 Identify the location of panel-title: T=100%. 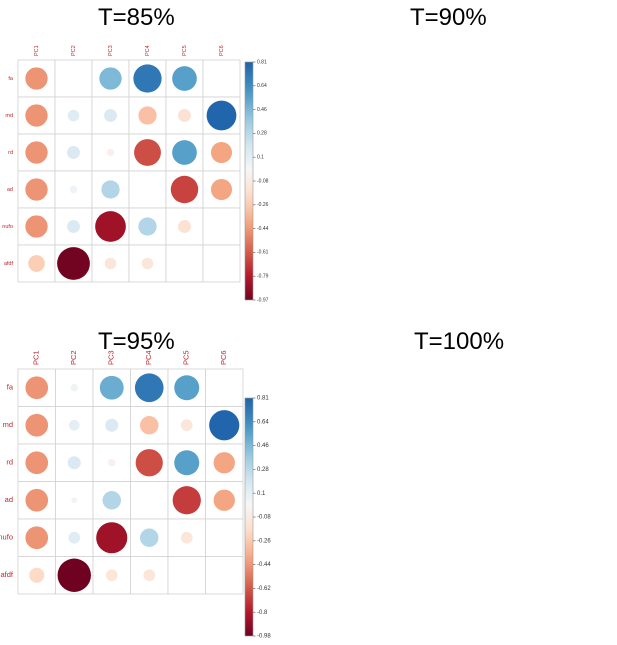
(459, 341).